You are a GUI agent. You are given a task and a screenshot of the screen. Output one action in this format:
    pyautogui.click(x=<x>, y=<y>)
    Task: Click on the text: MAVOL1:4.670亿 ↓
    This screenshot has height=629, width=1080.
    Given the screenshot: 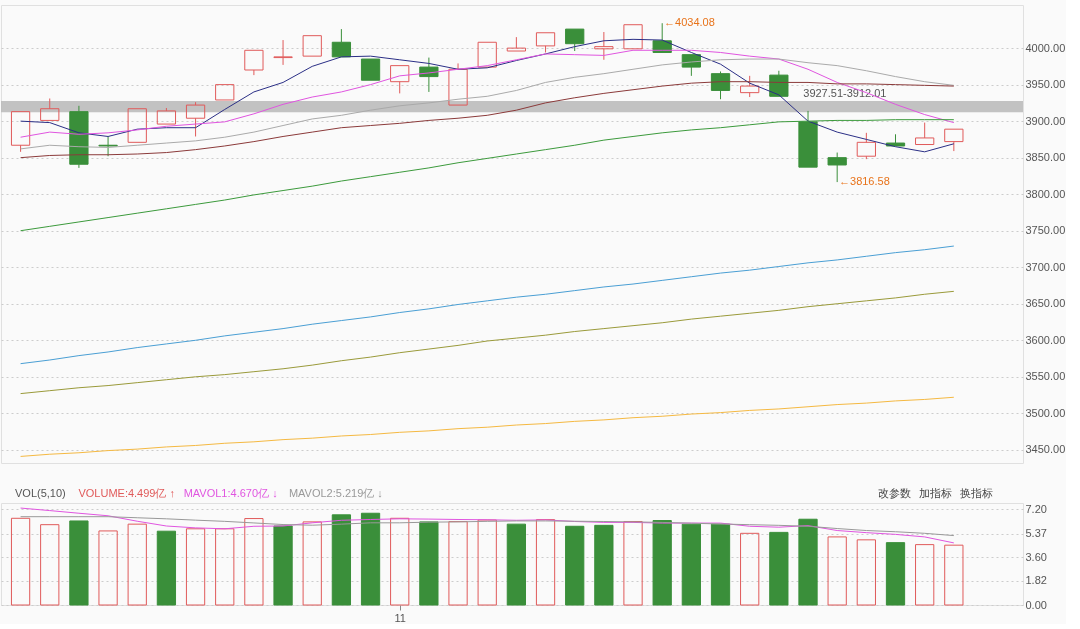 What is the action you would take?
    pyautogui.click(x=230, y=493)
    